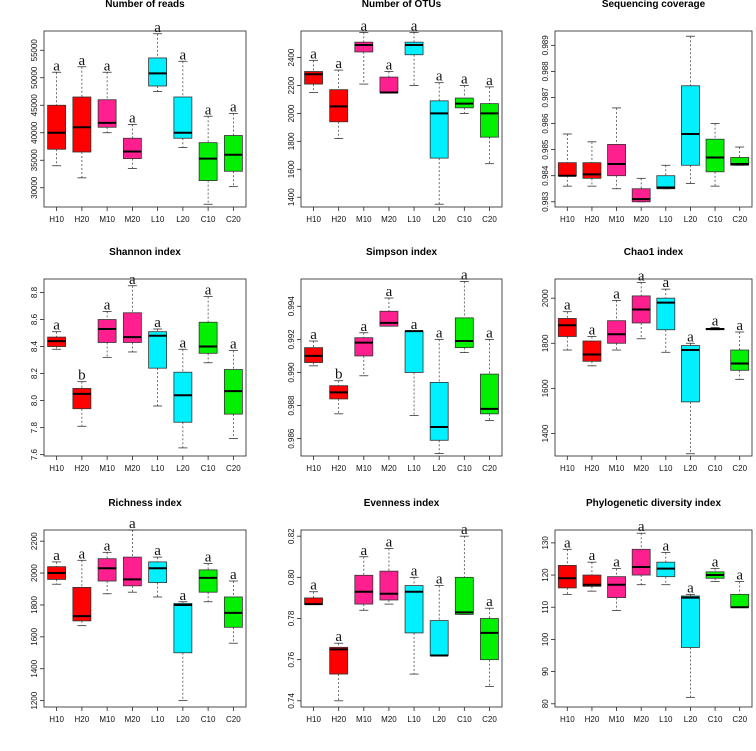 This screenshot has height=751, width=756. Describe the element at coordinates (145, 503) in the screenshot. I see `panel-title: Richness index` at that location.